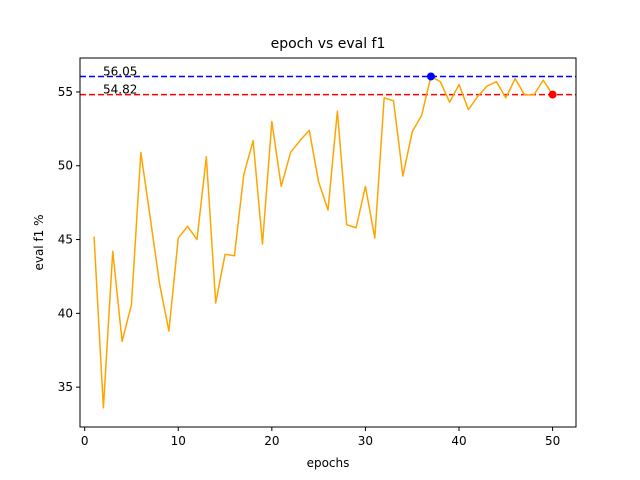 The width and height of the screenshot is (640, 480). What do you see at coordinates (328, 44) in the screenshot?
I see `chart-title: epoch vs eval f1` at bounding box center [328, 44].